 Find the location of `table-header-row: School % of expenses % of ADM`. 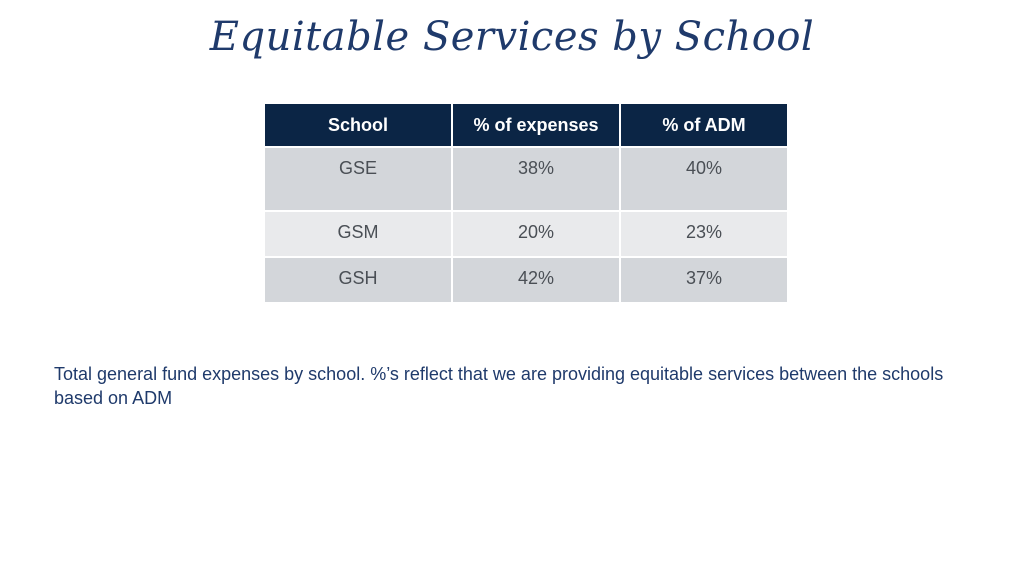

table-header-row: School % of expenses % of ADM is located at coordinates (526, 125).